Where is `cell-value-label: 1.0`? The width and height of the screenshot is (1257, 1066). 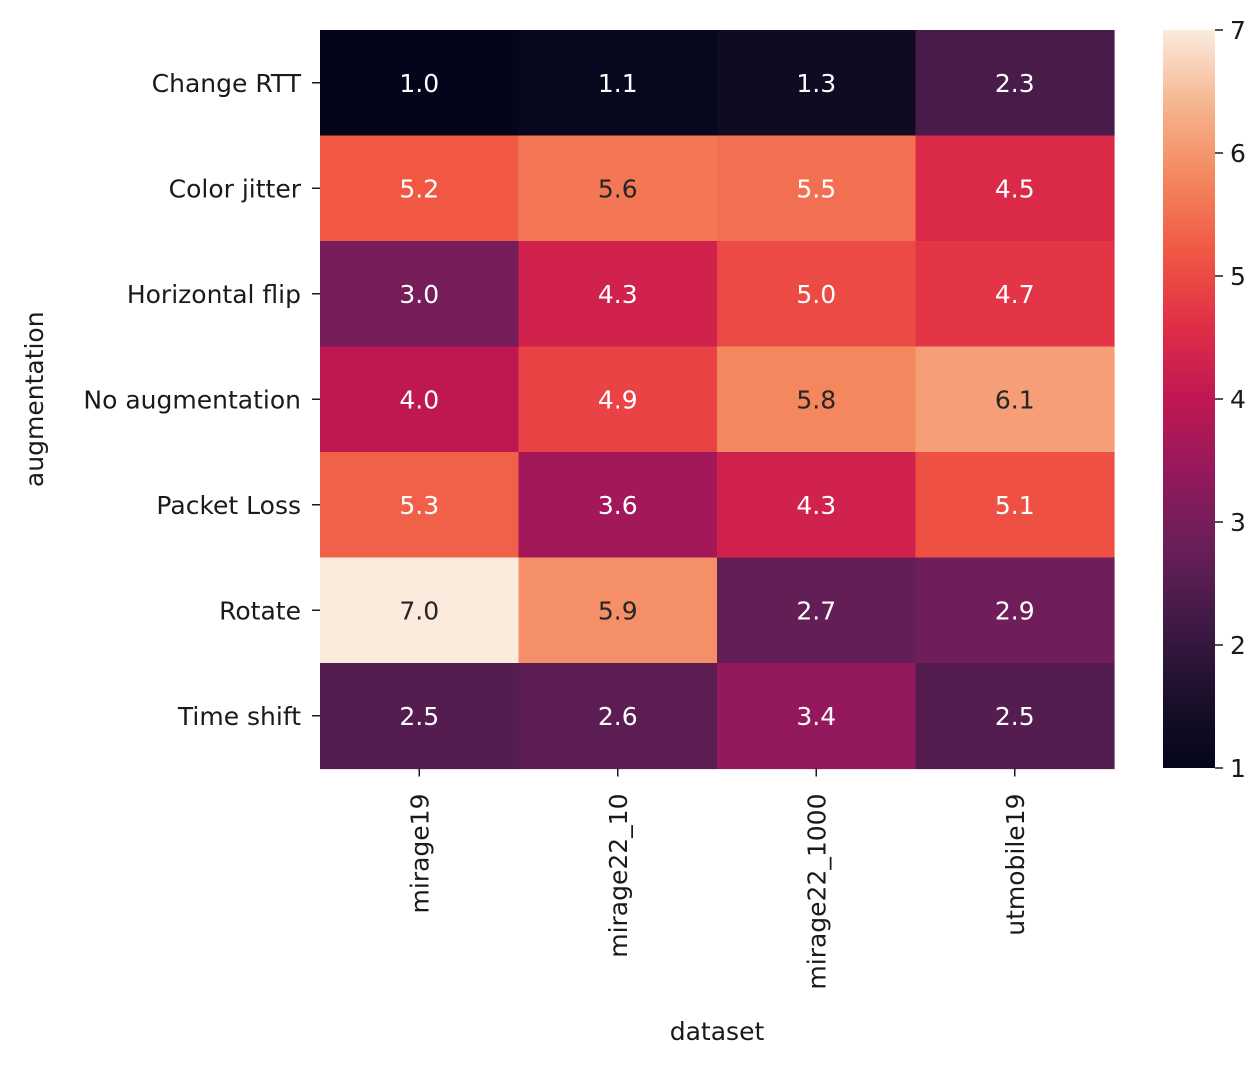 cell-value-label: 1.0 is located at coordinates (419, 83).